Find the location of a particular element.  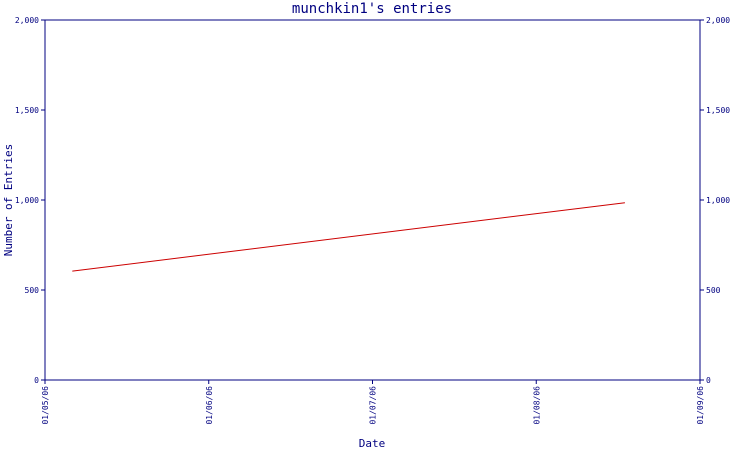

series-group is located at coordinates (348, 237).